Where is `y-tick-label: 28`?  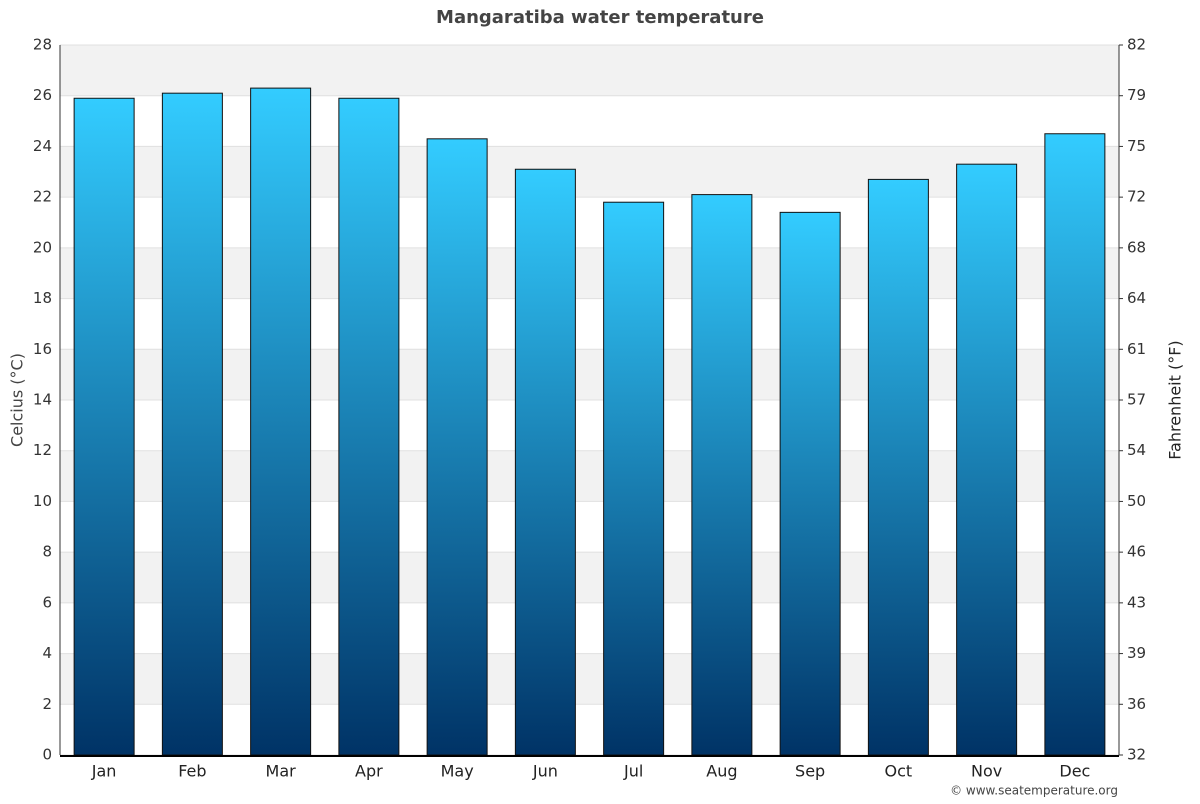 y-tick-label: 28 is located at coordinates (42, 45).